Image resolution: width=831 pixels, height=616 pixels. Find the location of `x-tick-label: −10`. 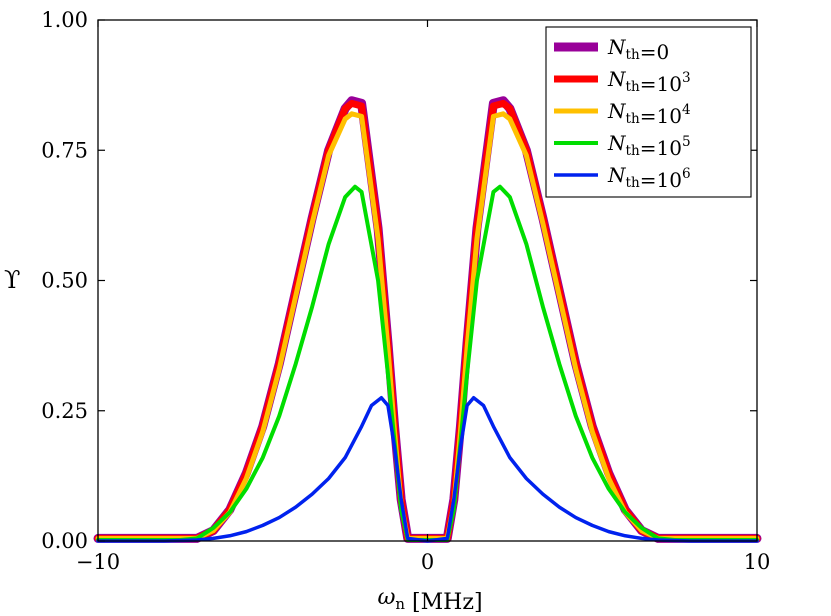

x-tick-label: −10 is located at coordinates (98, 562).